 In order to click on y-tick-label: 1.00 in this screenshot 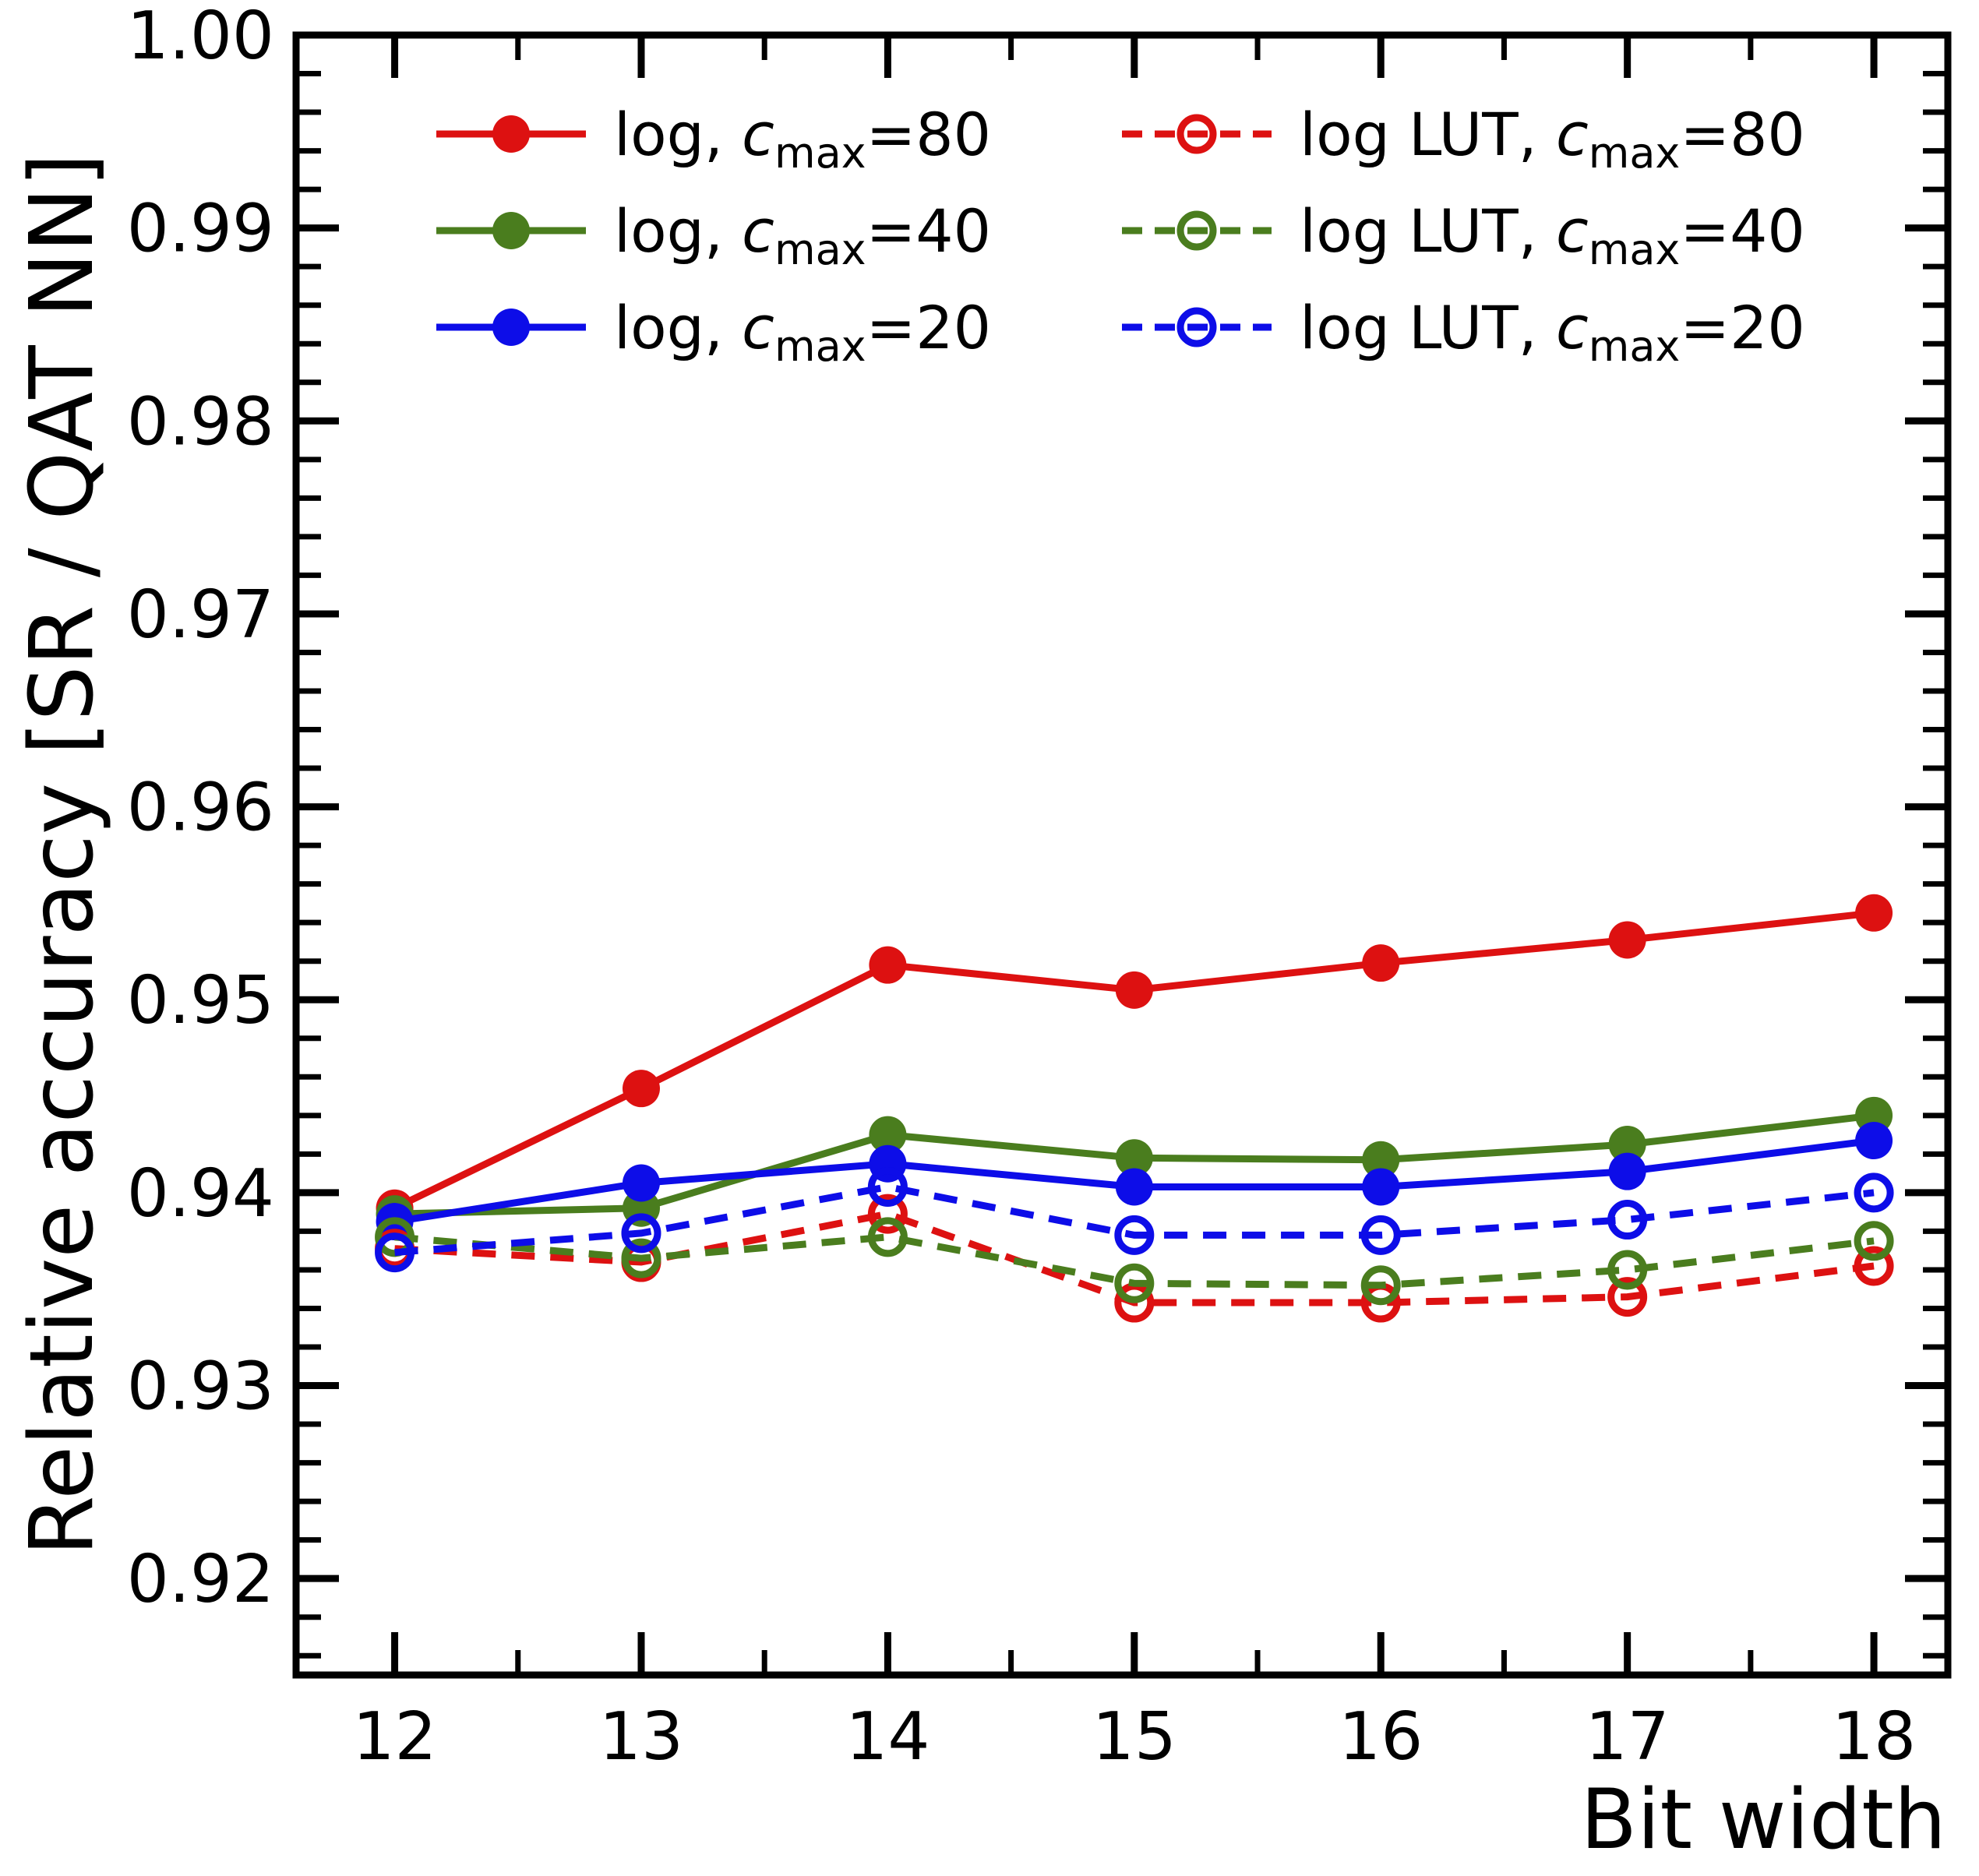, I will do `click(200, 37)`.